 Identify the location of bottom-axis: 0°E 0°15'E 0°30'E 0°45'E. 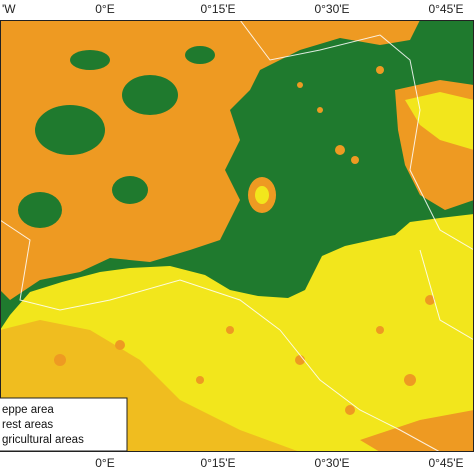
(279, 463).